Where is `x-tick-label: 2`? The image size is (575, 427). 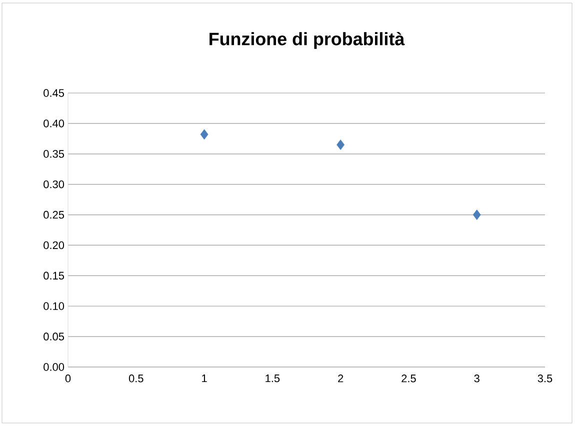
x-tick-label: 2 is located at coordinates (341, 378).